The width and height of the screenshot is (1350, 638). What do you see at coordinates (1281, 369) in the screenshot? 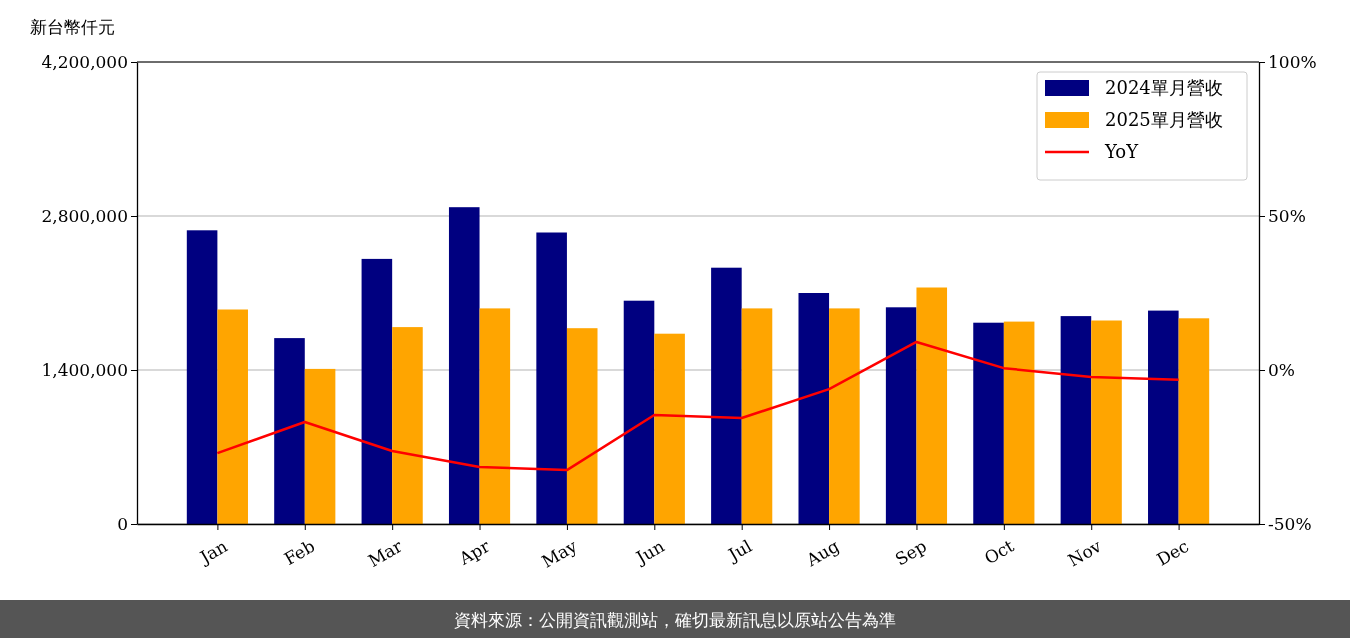
I see `y2-tick-label: 0%` at bounding box center [1281, 369].